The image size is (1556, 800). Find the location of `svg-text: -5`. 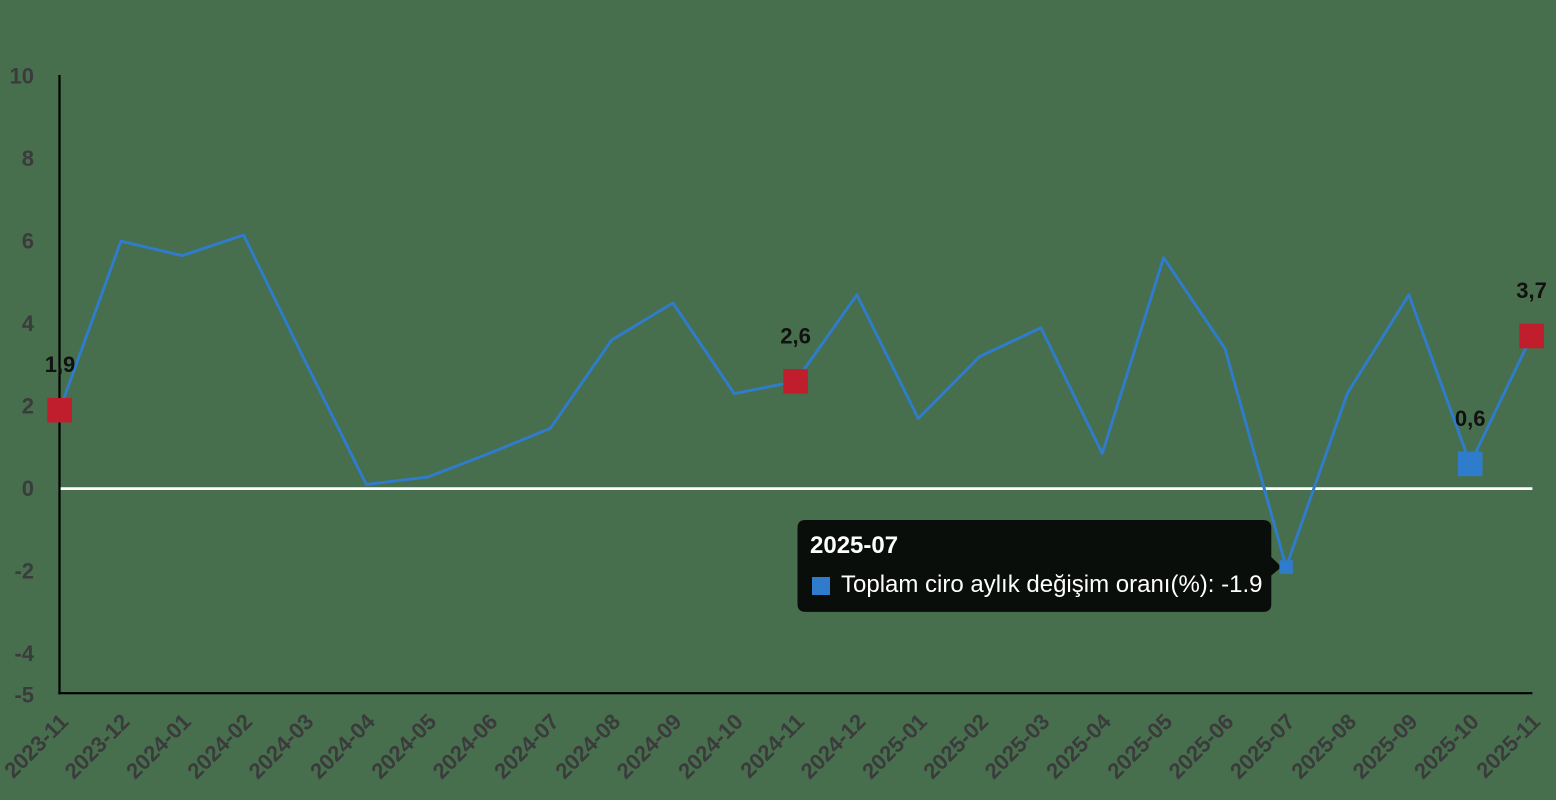

svg-text: -5 is located at coordinates (24, 694).